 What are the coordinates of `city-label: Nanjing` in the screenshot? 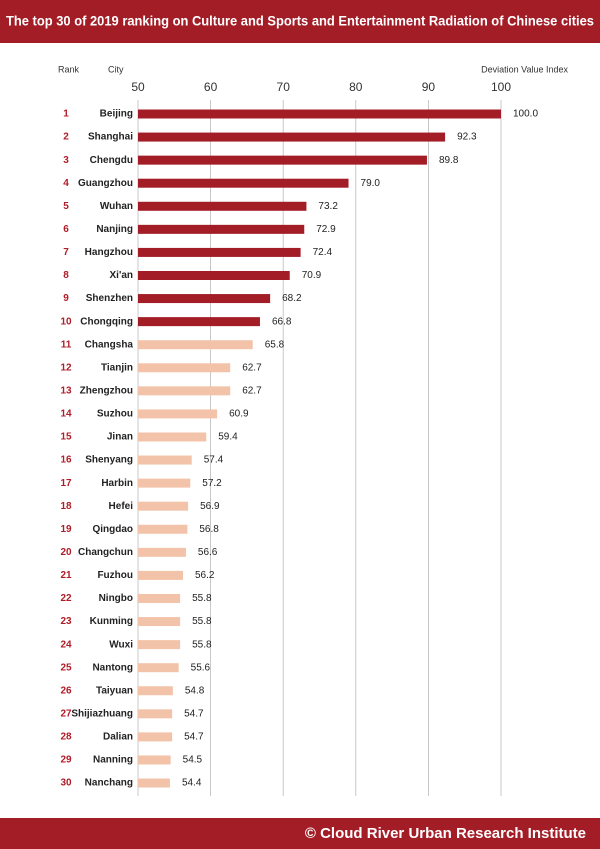 It's located at (114, 229).